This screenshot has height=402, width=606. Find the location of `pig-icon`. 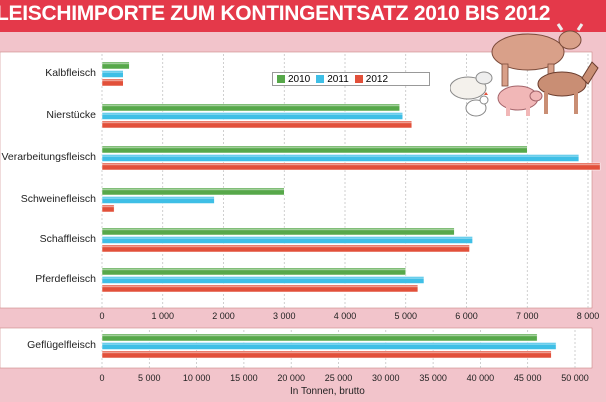

pig-icon is located at coordinates (520, 100).